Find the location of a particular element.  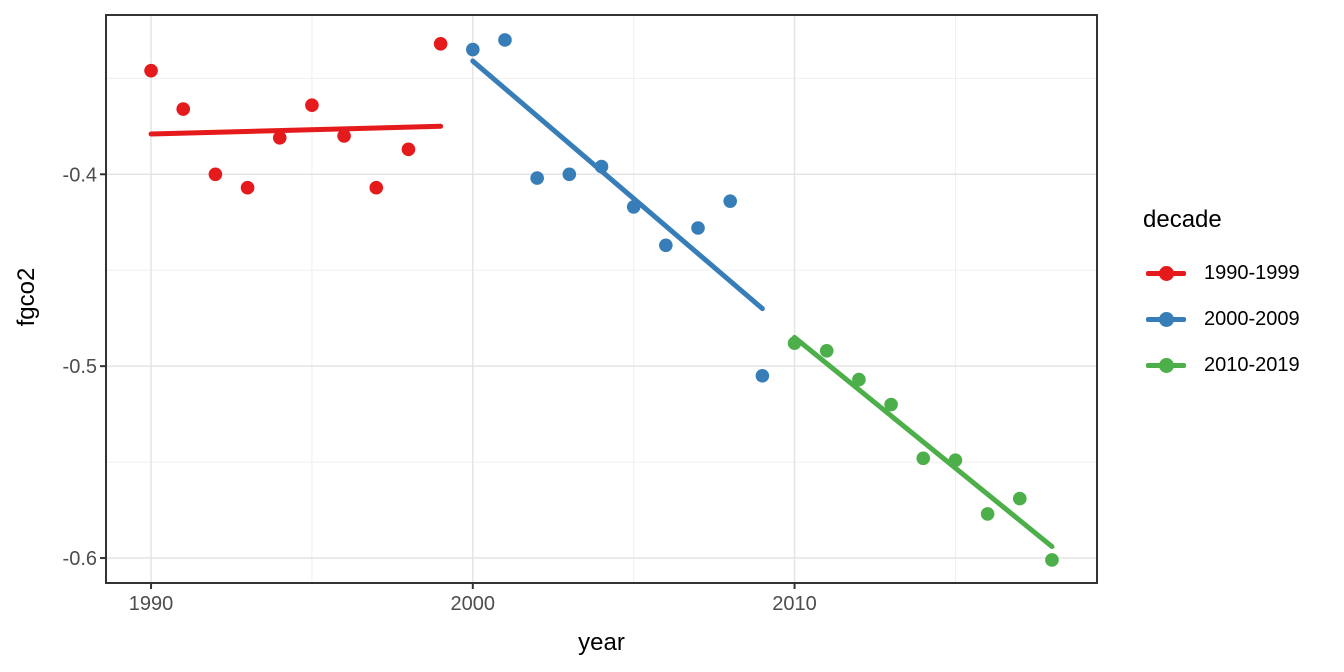

legend: decade 1990-1999 2000-2009 2010-2019 is located at coordinates (1221, 297).